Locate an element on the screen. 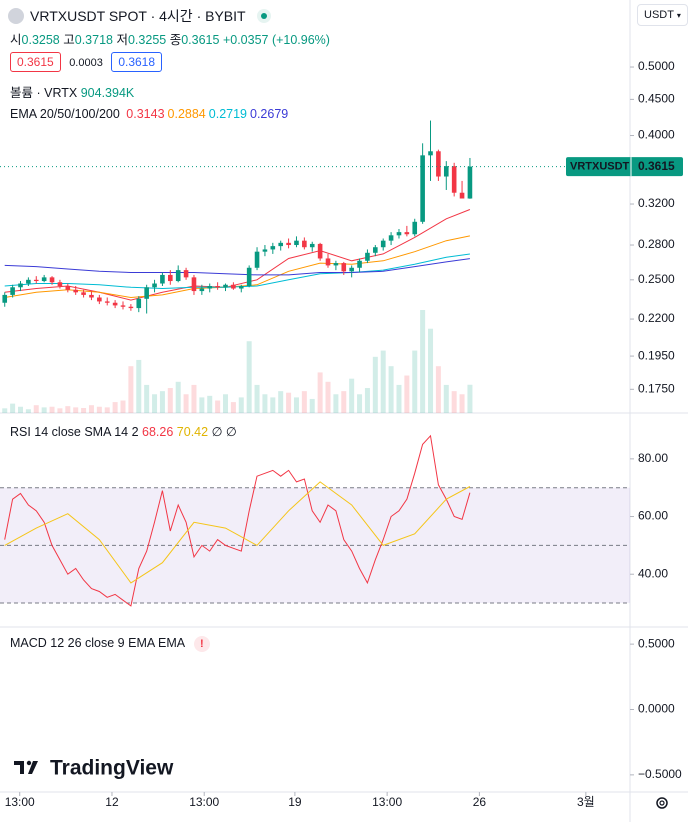  x-tick-label: 26 is located at coordinates (480, 802).